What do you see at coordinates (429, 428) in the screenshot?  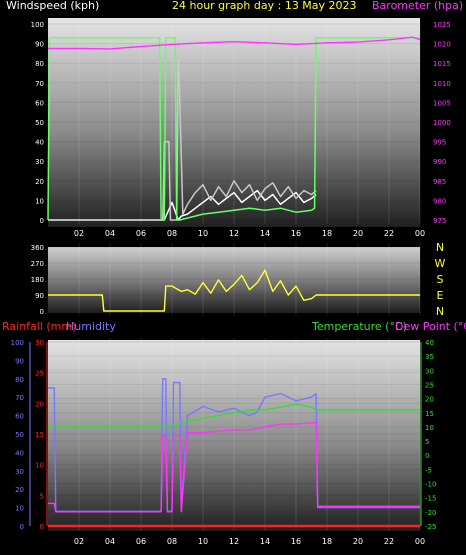 I see `temperature-tick-label: 10` at bounding box center [429, 428].